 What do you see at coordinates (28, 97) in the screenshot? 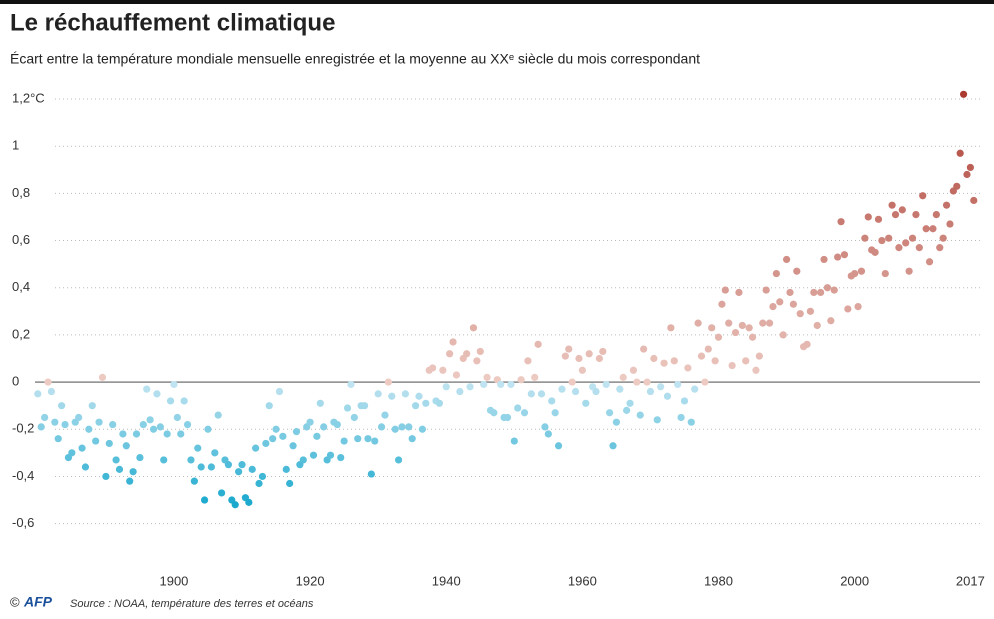
I see `y-tick-label: 1,2°C` at bounding box center [28, 97].